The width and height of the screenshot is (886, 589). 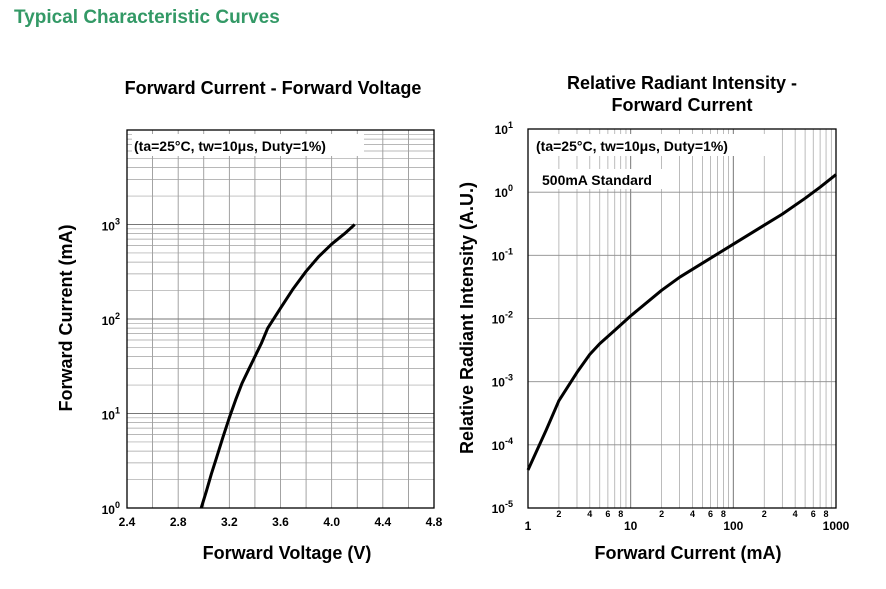 I want to click on y-tick-label: 10⁻³, so click(x=502, y=381).